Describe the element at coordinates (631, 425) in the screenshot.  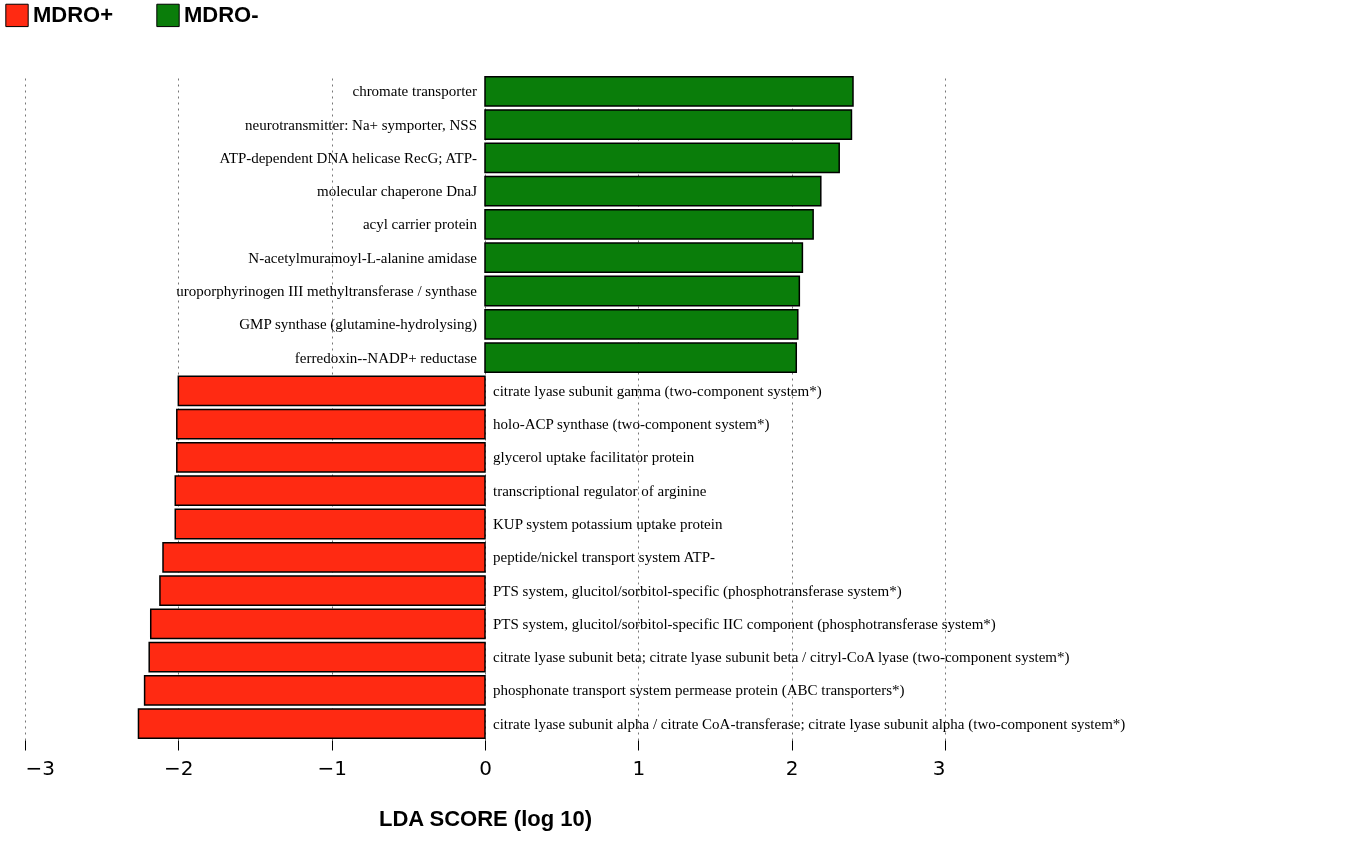
I see `y-tick-label: holo-ACP synthase (two-component system*)` at that location.